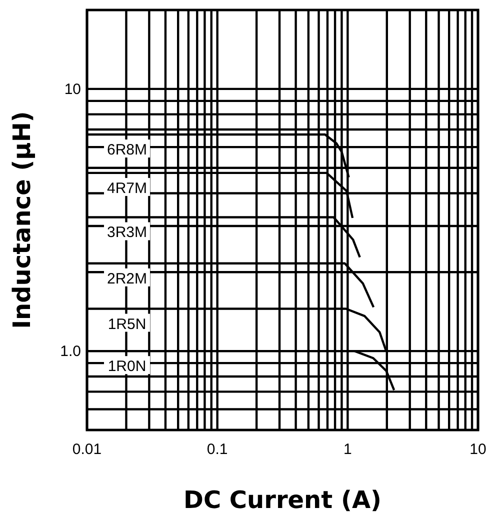  I want to click on y-axis-title: Inductance (μH), so click(22, 220).